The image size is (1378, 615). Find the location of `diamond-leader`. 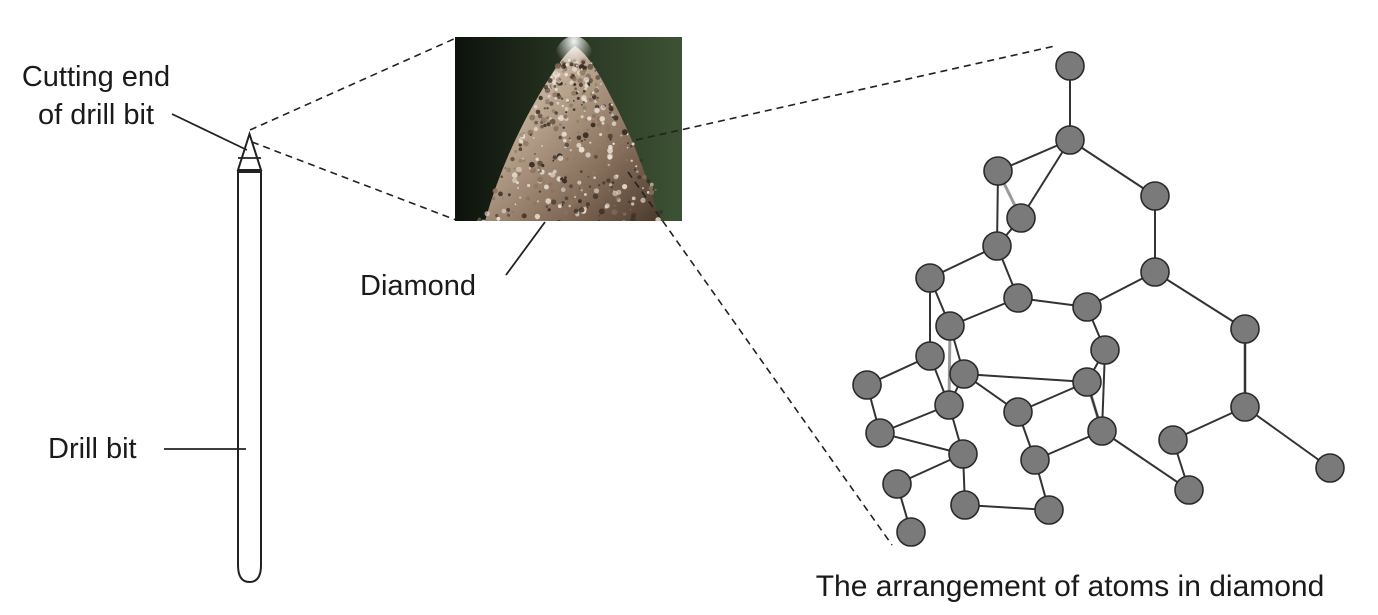

diamond-leader is located at coordinates (525, 248).